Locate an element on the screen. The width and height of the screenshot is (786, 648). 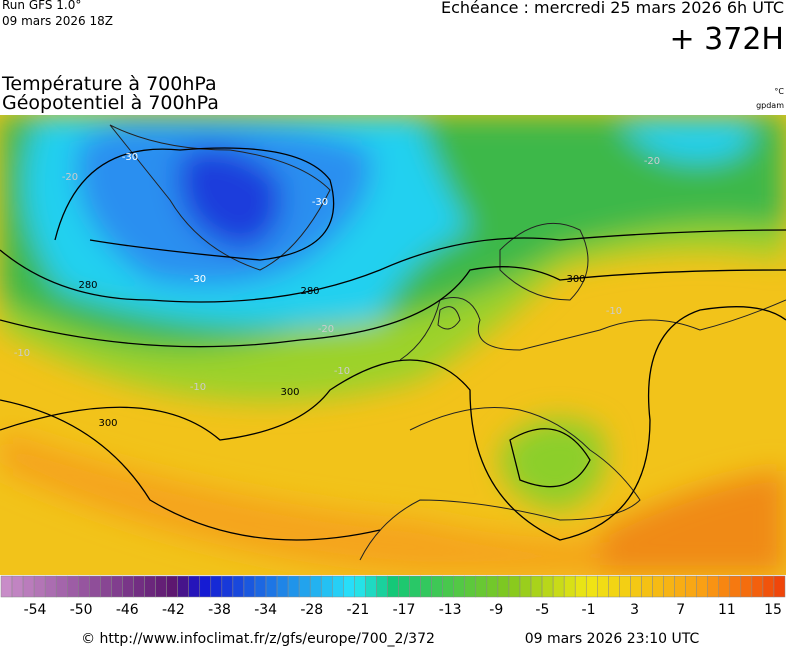
colorbar-tick-label: -5 is located at coordinates (542, 610).